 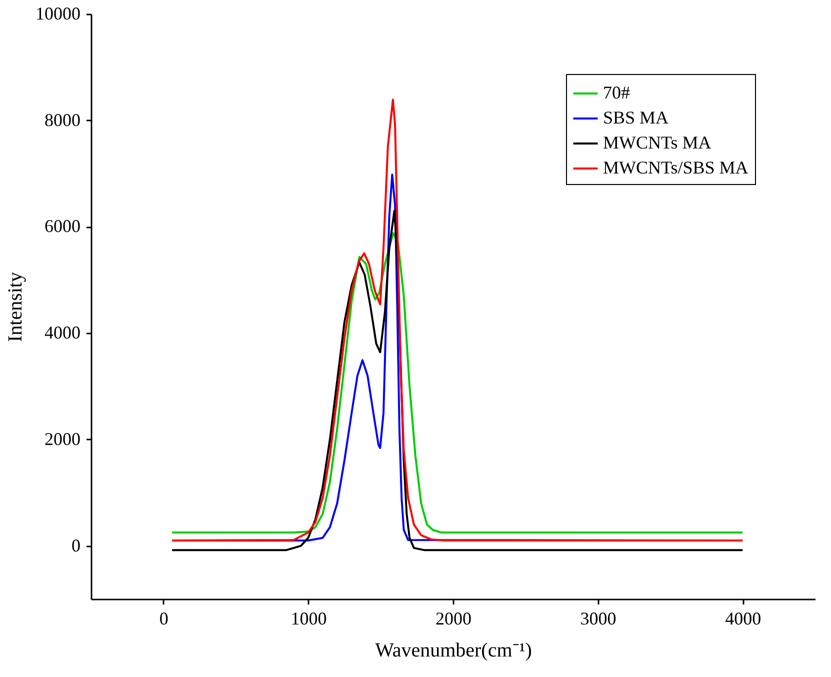 I want to click on legend-label: MWCNTs/SBS MA, so click(x=675, y=168).